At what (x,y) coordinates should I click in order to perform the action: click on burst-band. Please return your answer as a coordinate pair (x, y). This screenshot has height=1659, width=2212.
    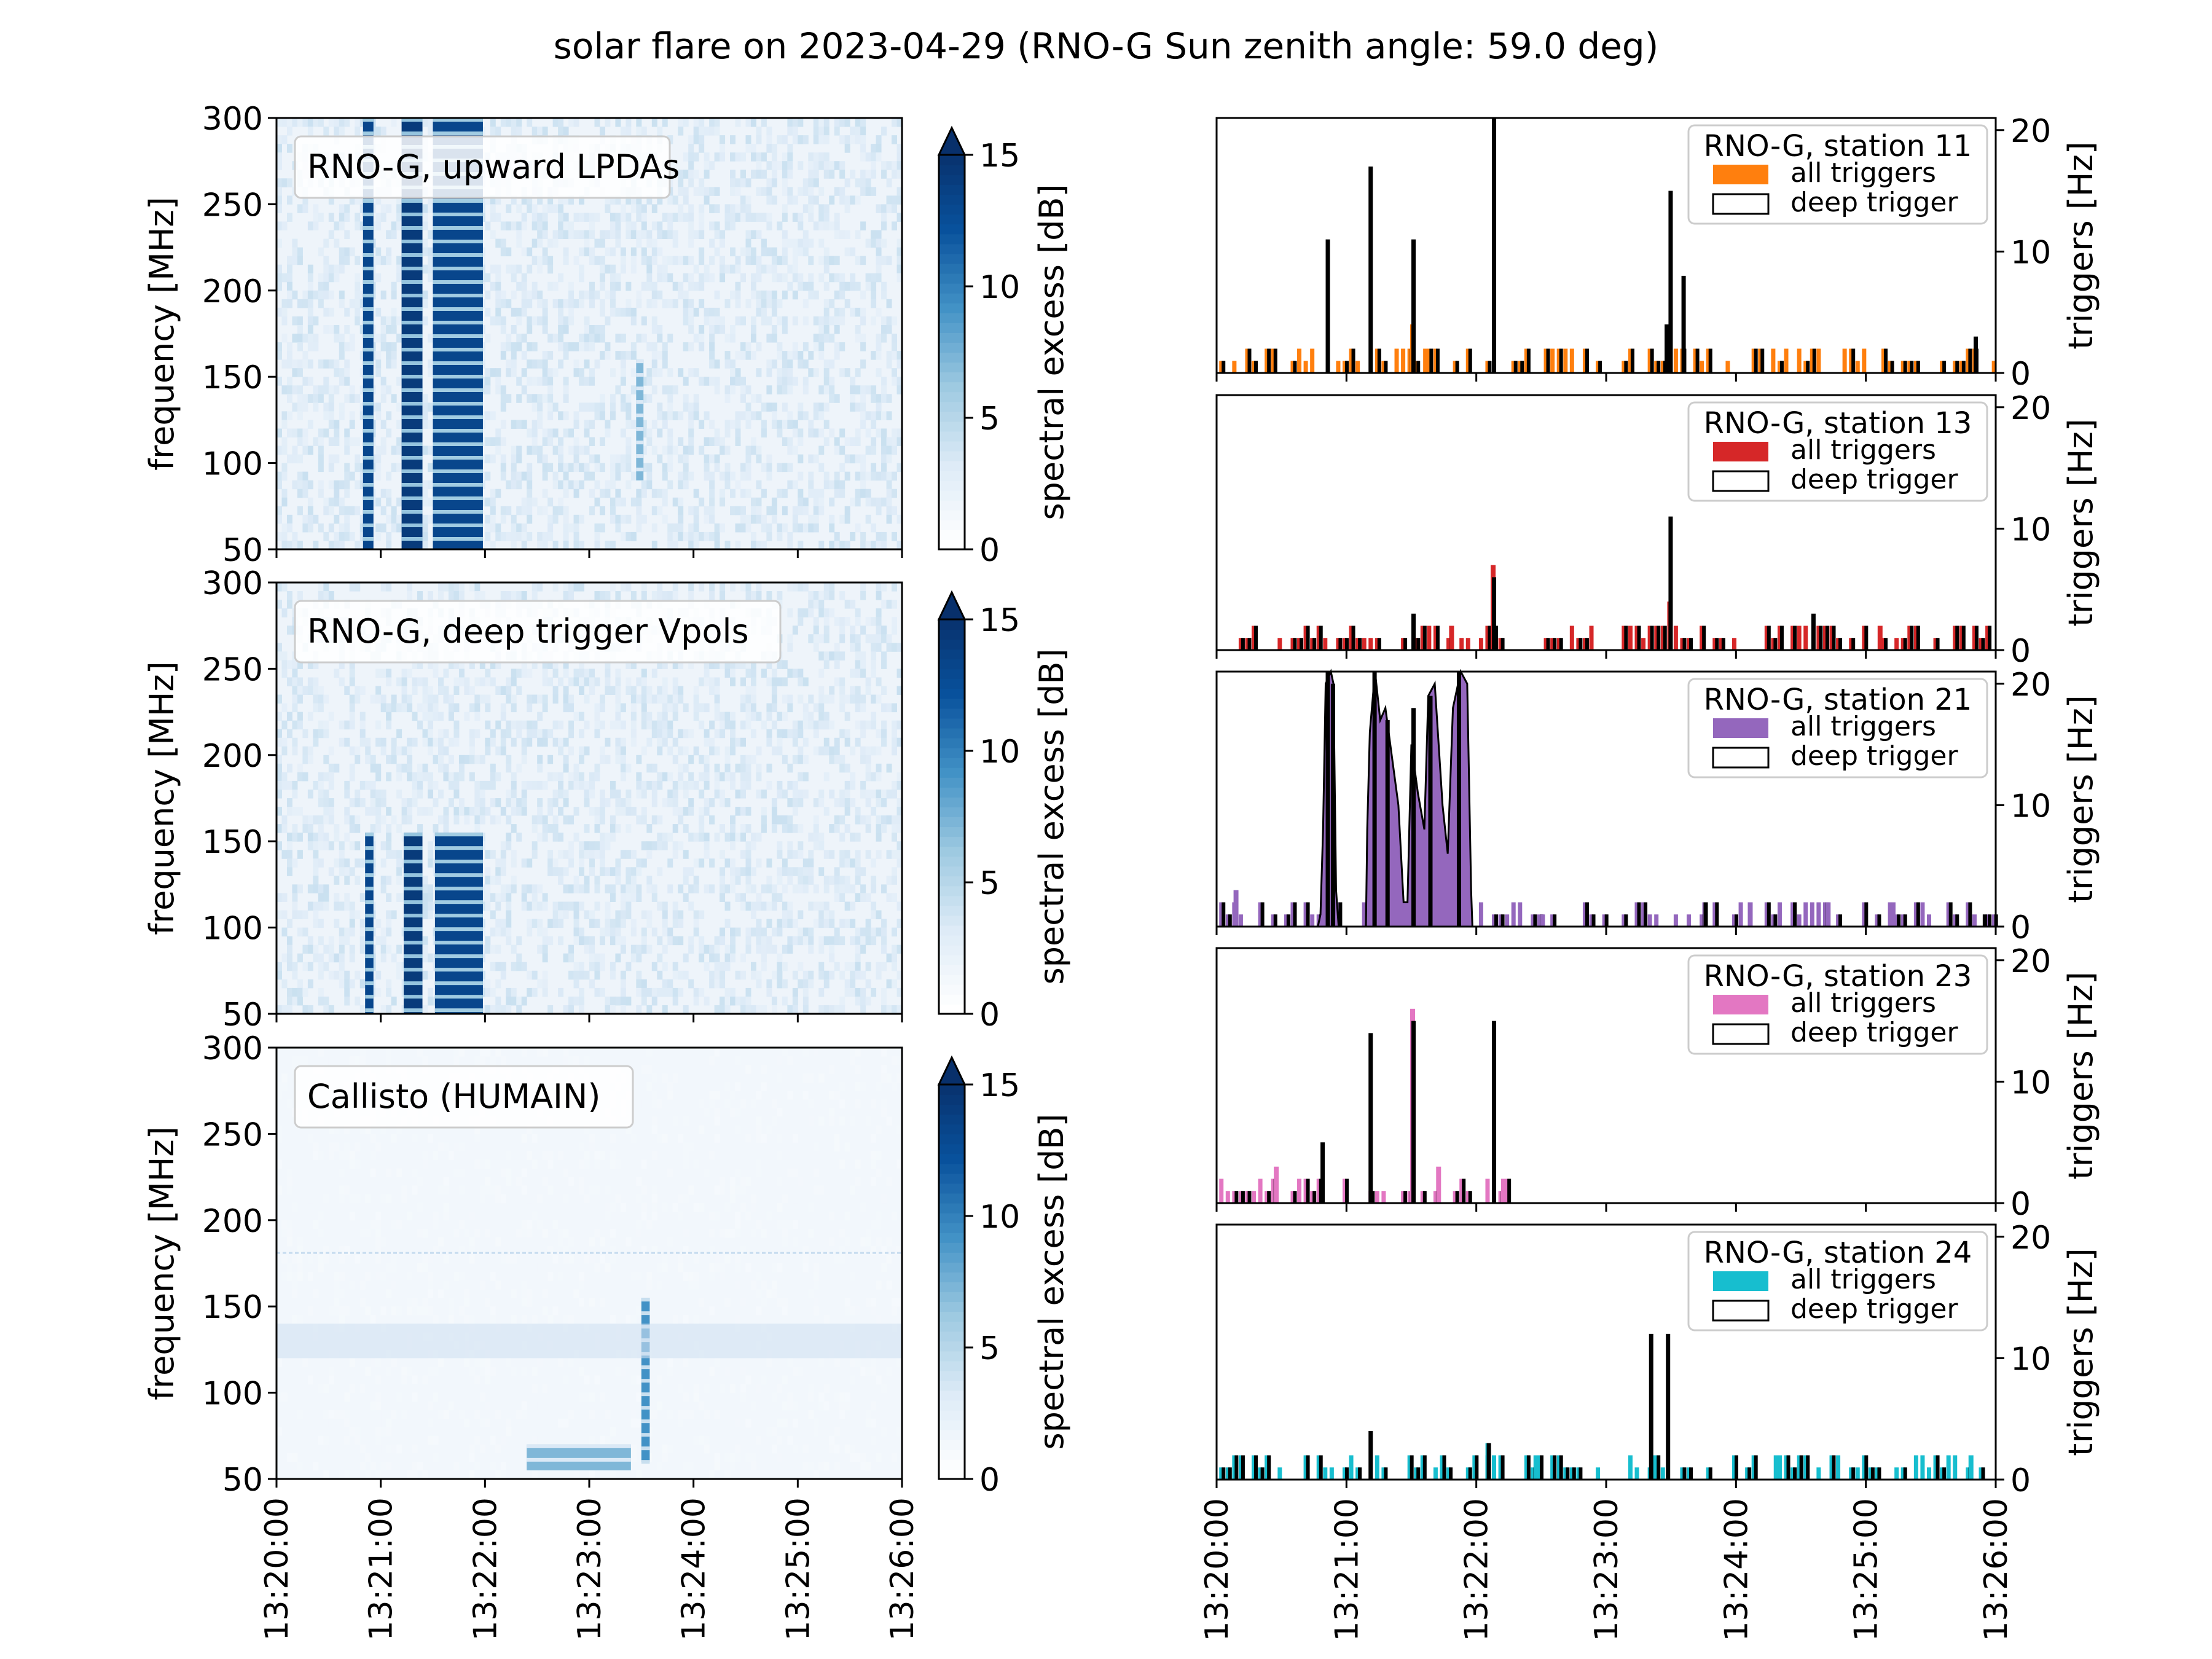
    Looking at the image, I should click on (579, 1457).